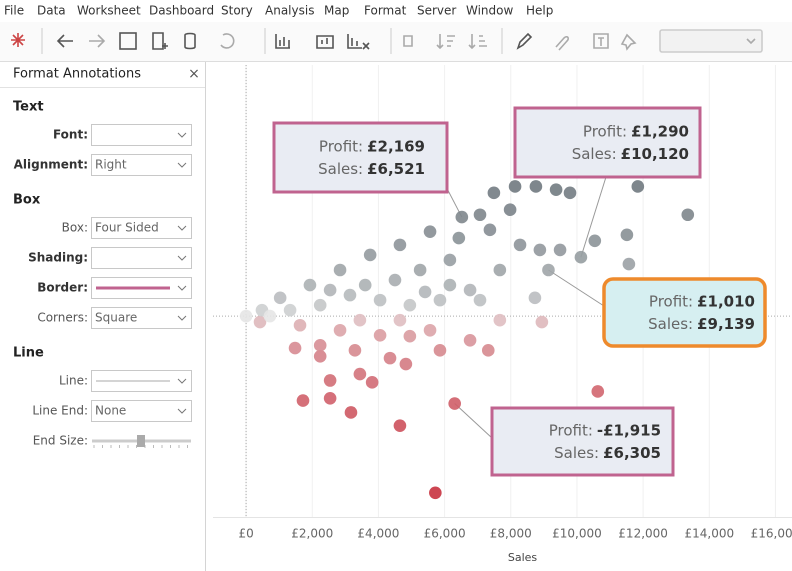 The height and width of the screenshot is (571, 792). Describe the element at coordinates (51, 11) in the screenshot. I see `menu-item: Data` at that location.